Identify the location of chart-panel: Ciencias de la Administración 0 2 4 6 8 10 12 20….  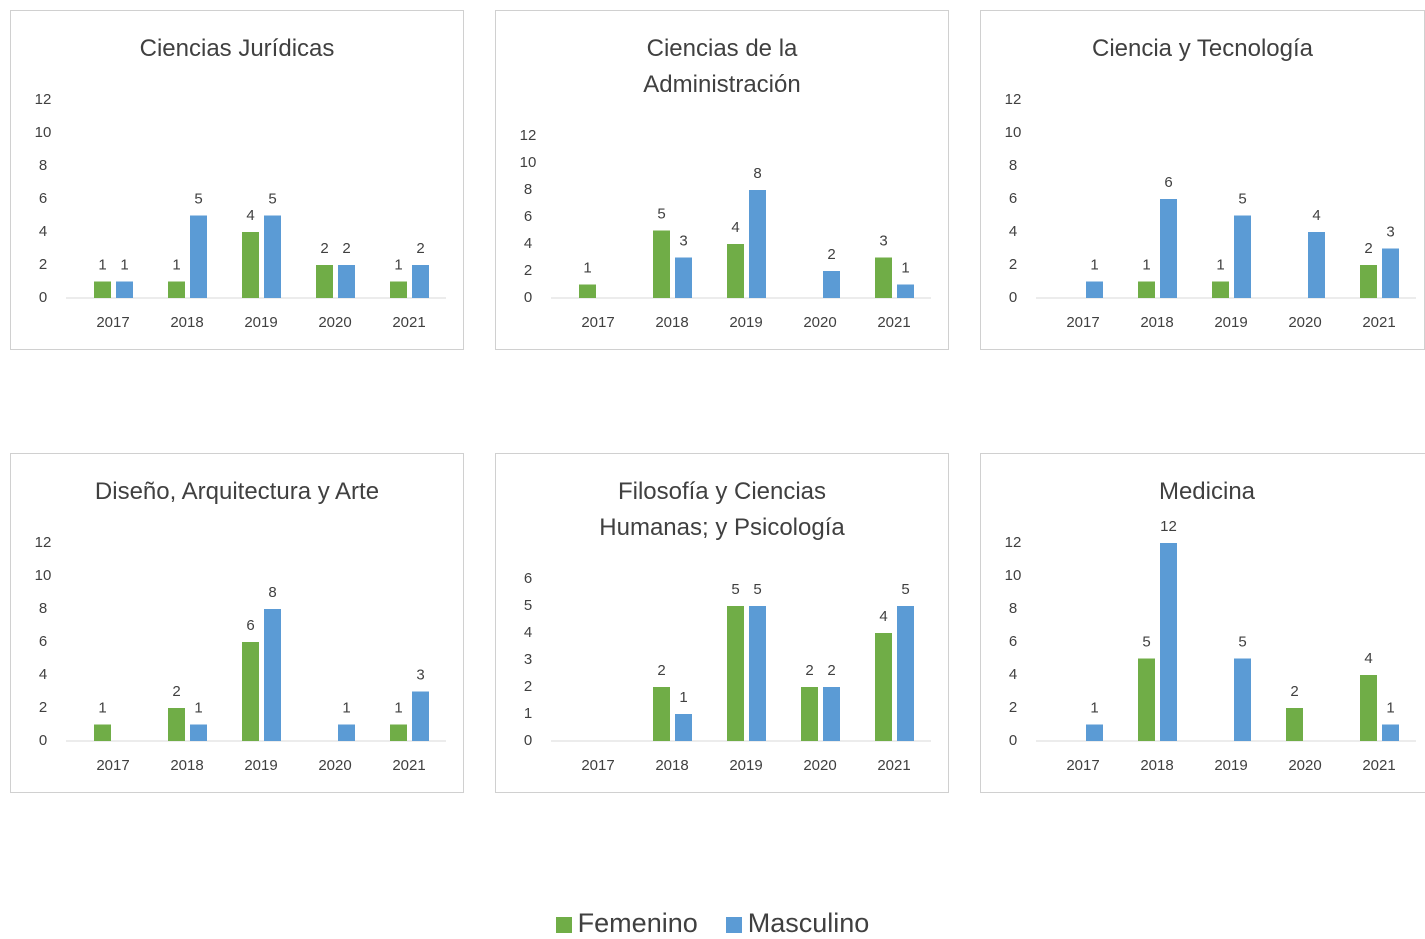
(722, 180).